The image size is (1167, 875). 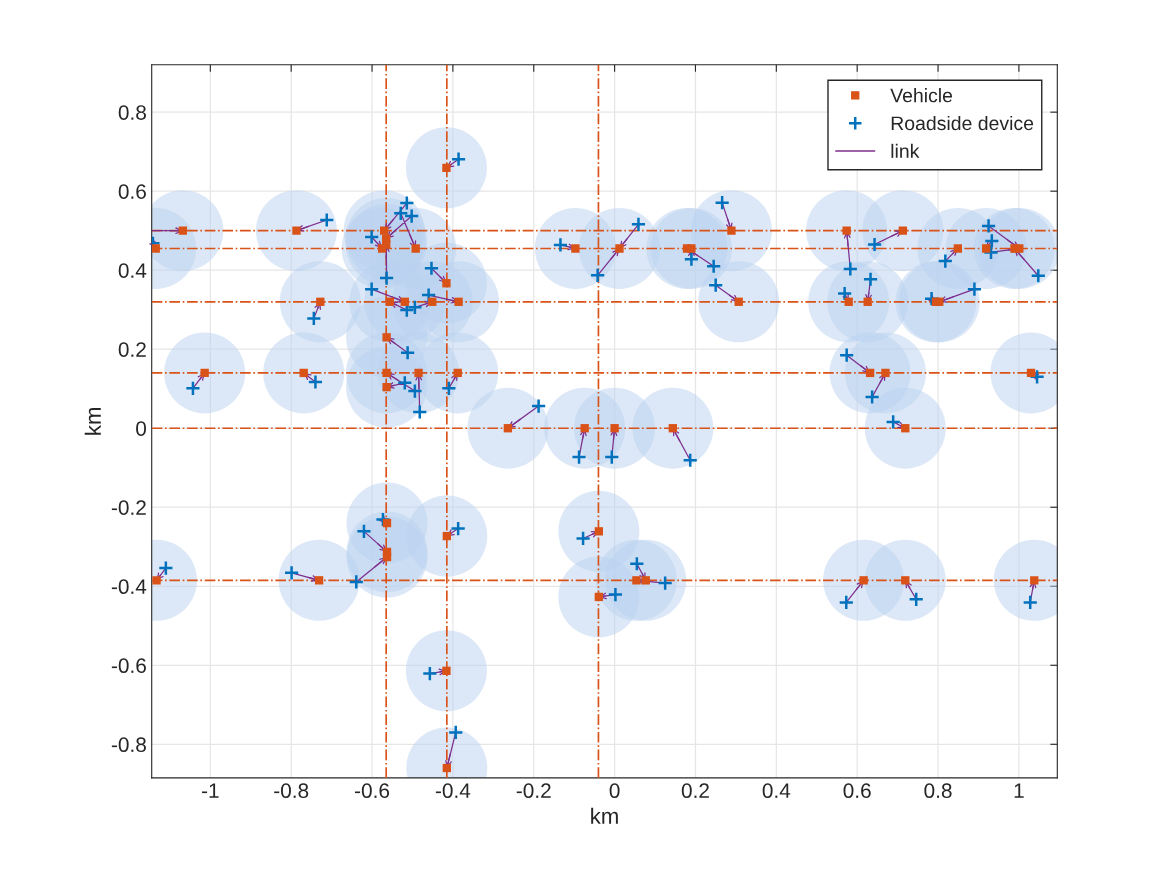 What do you see at coordinates (128, 745) in the screenshot?
I see `y-tick-label: -0.8` at bounding box center [128, 745].